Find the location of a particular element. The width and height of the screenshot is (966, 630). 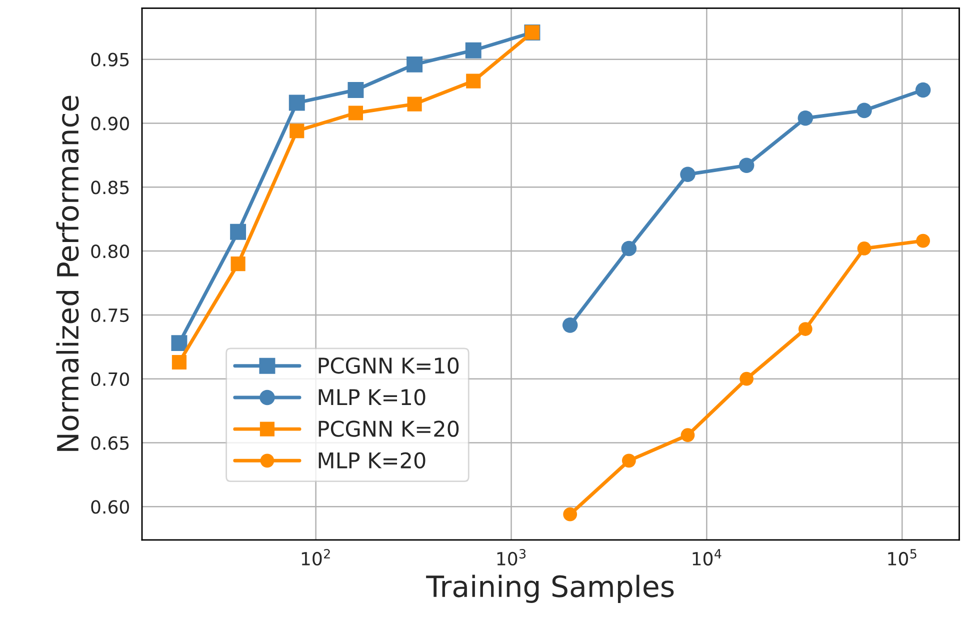

legend-label: PCGNN K=10 is located at coordinates (388, 365).